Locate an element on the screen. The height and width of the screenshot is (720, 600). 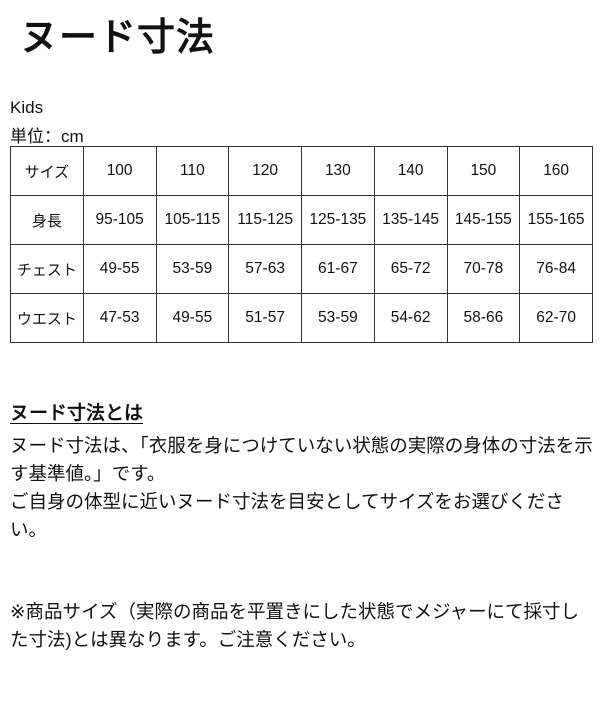
row-label: ウエスト is located at coordinates (47, 318).